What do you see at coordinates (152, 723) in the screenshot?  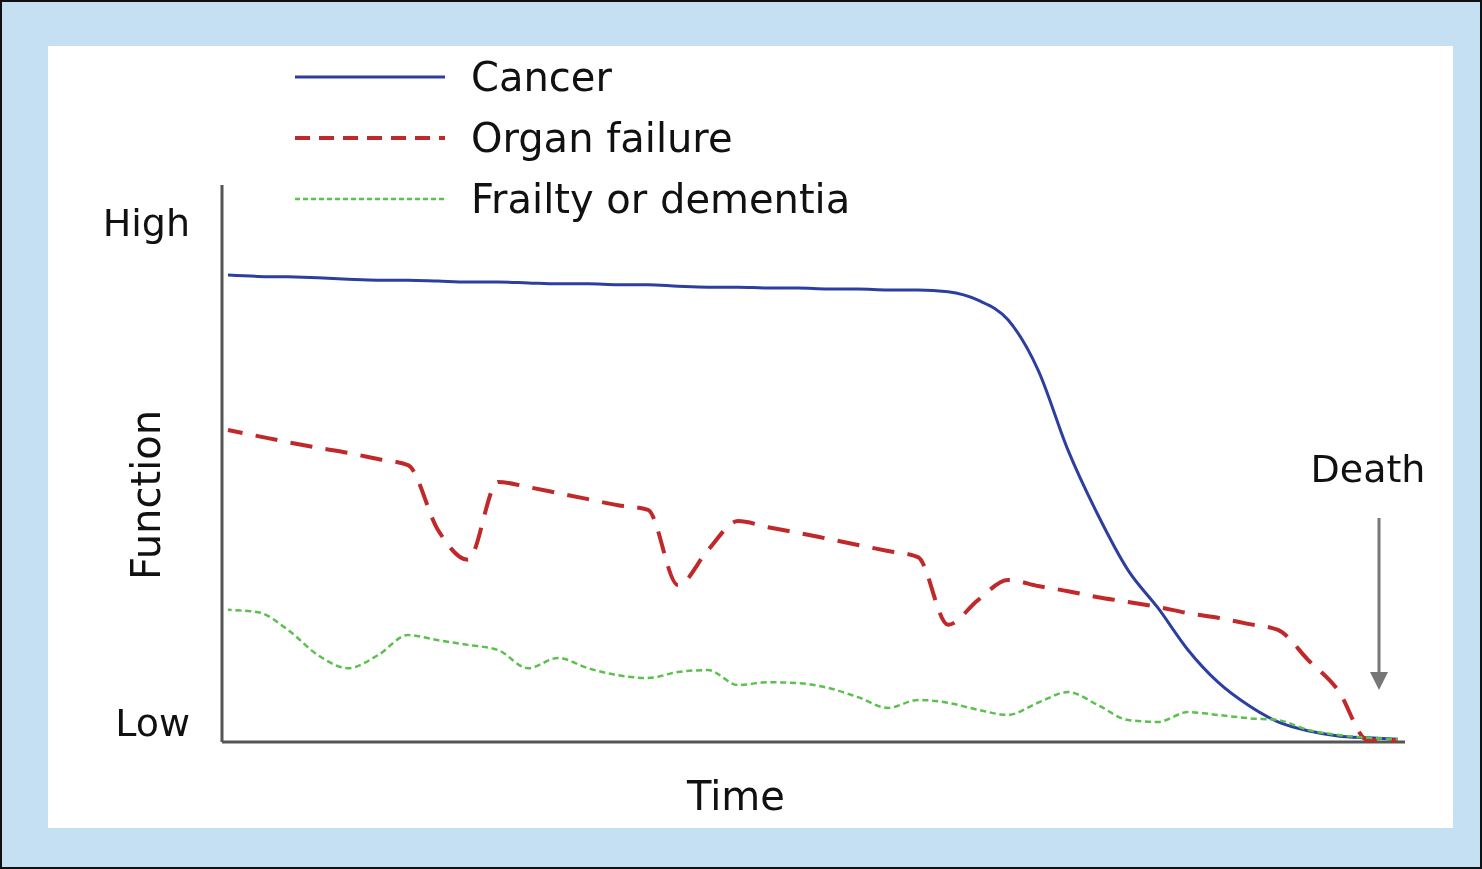 I see `text: Low` at bounding box center [152, 723].